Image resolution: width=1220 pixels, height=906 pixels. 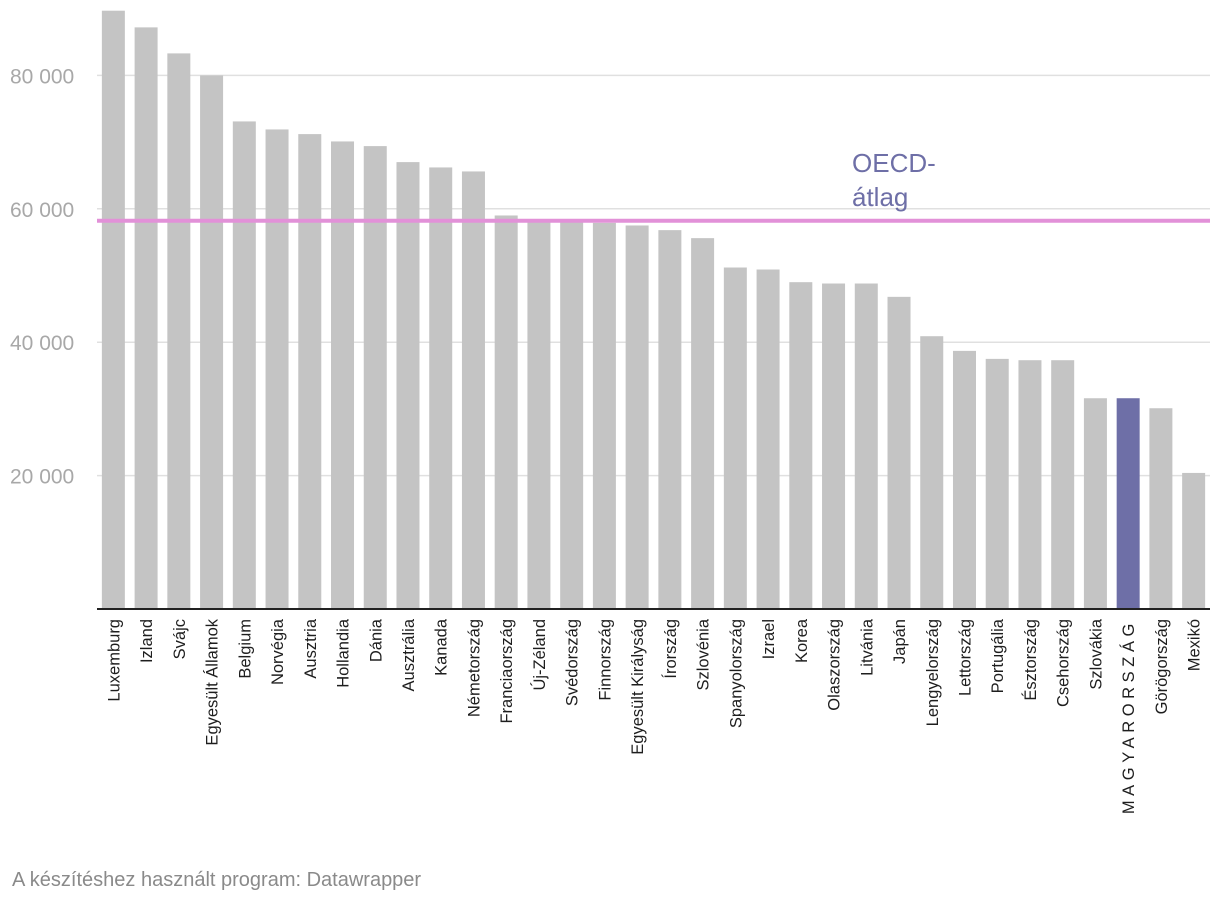 What do you see at coordinates (768, 439) in the screenshot?
I see `bar-izrael` at bounding box center [768, 439].